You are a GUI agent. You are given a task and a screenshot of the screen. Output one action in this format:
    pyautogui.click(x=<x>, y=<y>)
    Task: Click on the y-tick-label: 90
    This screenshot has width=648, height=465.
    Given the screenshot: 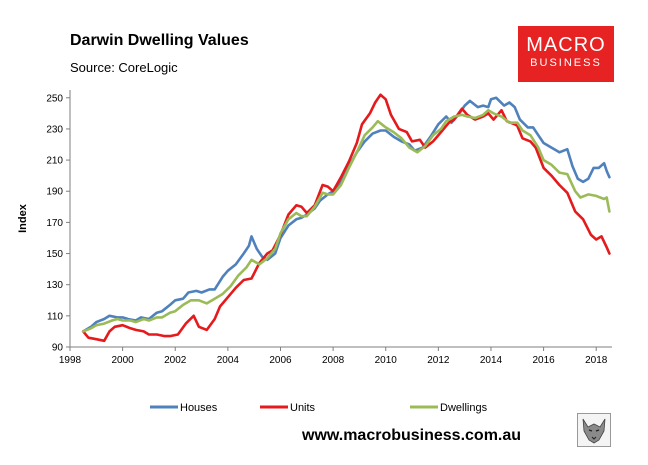 What is the action you would take?
    pyautogui.click(x=58, y=348)
    